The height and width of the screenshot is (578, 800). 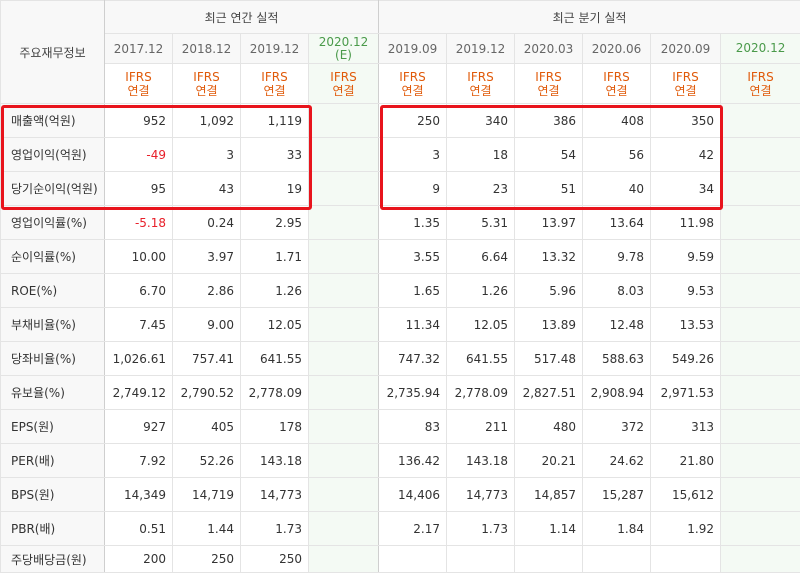 What do you see at coordinates (412, 256) in the screenshot?
I see `value-cell: 3.55` at bounding box center [412, 256].